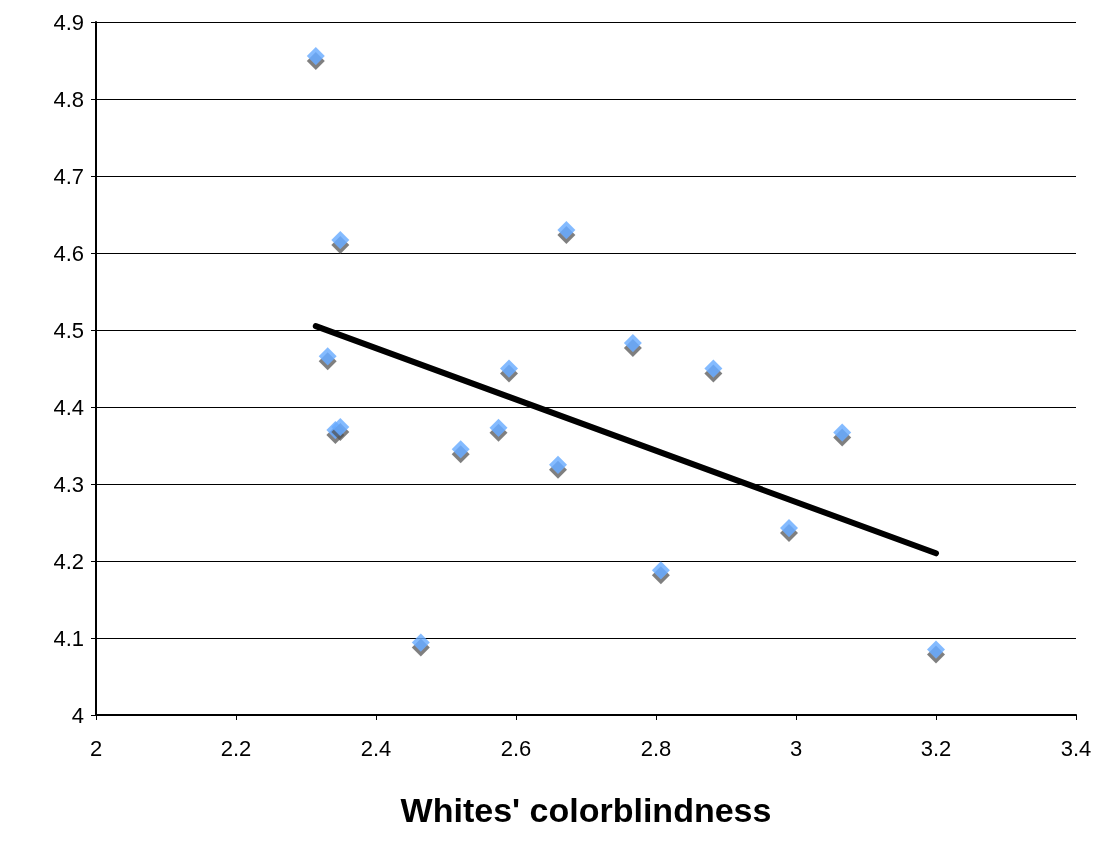  What do you see at coordinates (236, 748) in the screenshot?
I see `x-tick-label: 2.2` at bounding box center [236, 748].